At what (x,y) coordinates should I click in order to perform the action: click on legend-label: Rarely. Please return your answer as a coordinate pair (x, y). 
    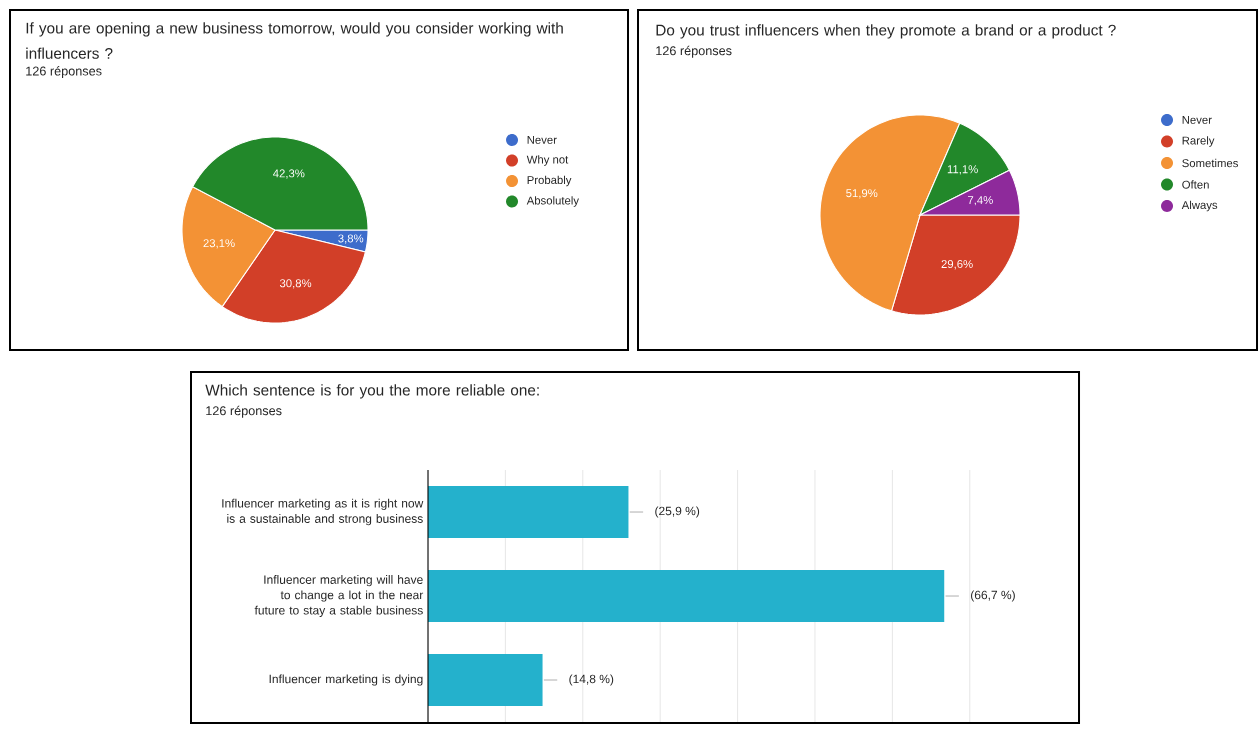
    Looking at the image, I should click on (1198, 141).